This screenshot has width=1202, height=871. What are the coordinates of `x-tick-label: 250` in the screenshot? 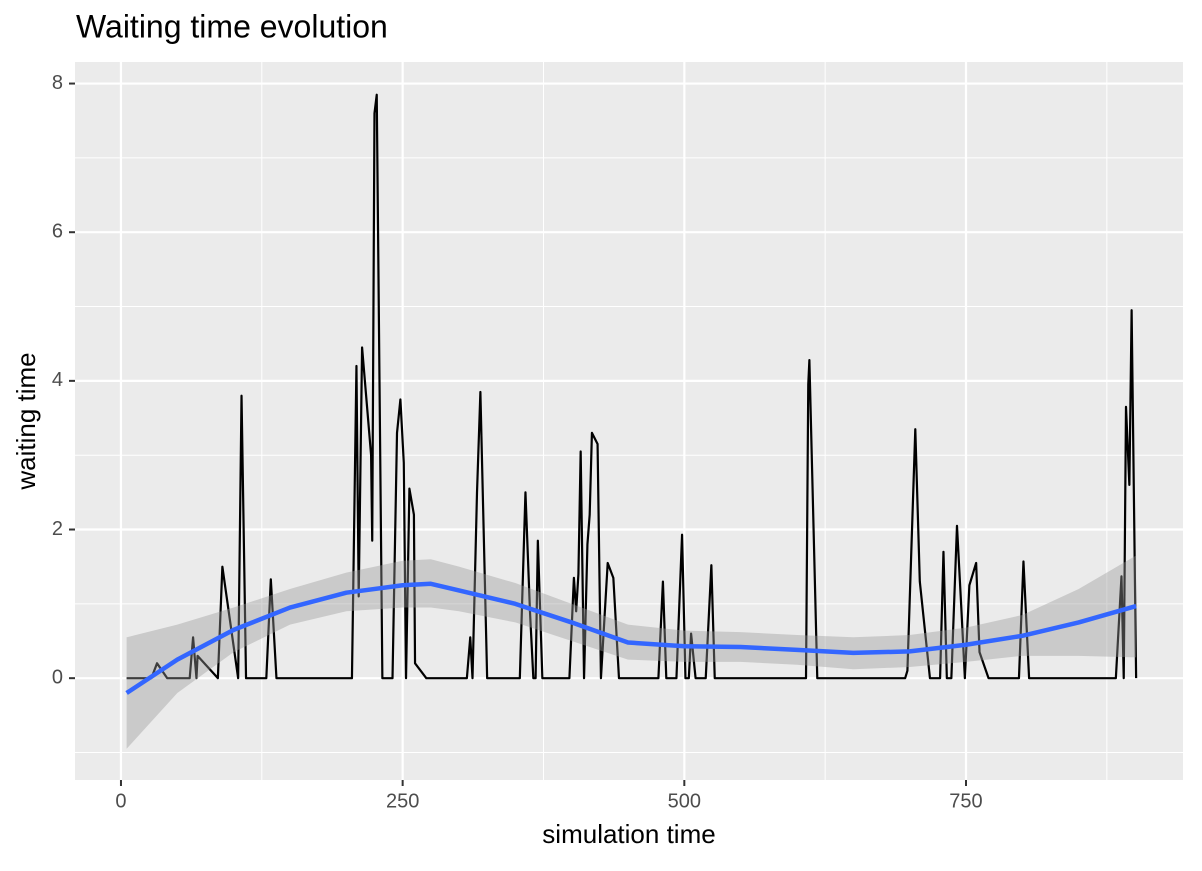 It's located at (402, 801).